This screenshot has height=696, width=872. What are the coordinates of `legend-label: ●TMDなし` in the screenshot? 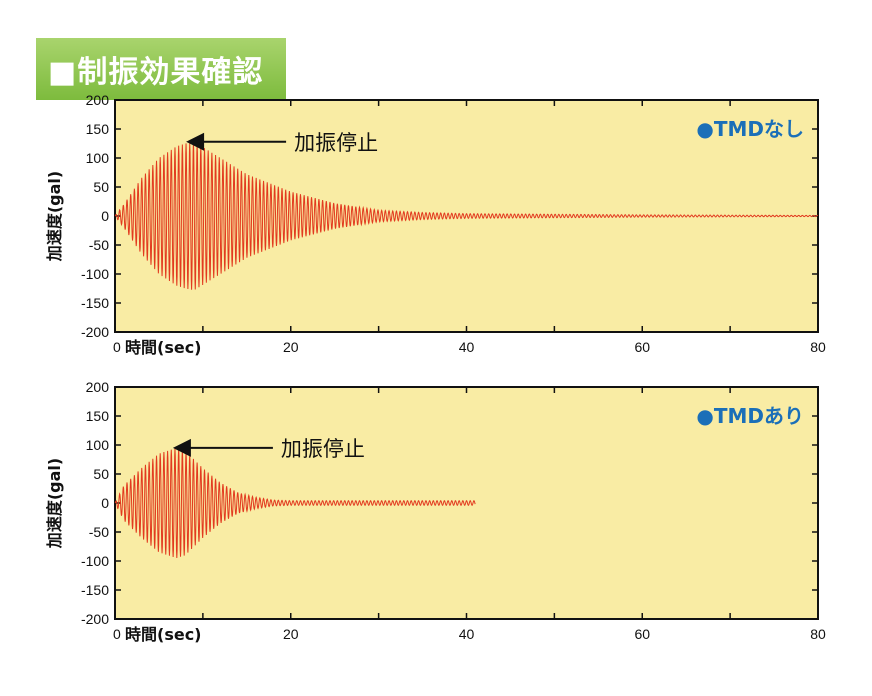 It's located at (750, 129).